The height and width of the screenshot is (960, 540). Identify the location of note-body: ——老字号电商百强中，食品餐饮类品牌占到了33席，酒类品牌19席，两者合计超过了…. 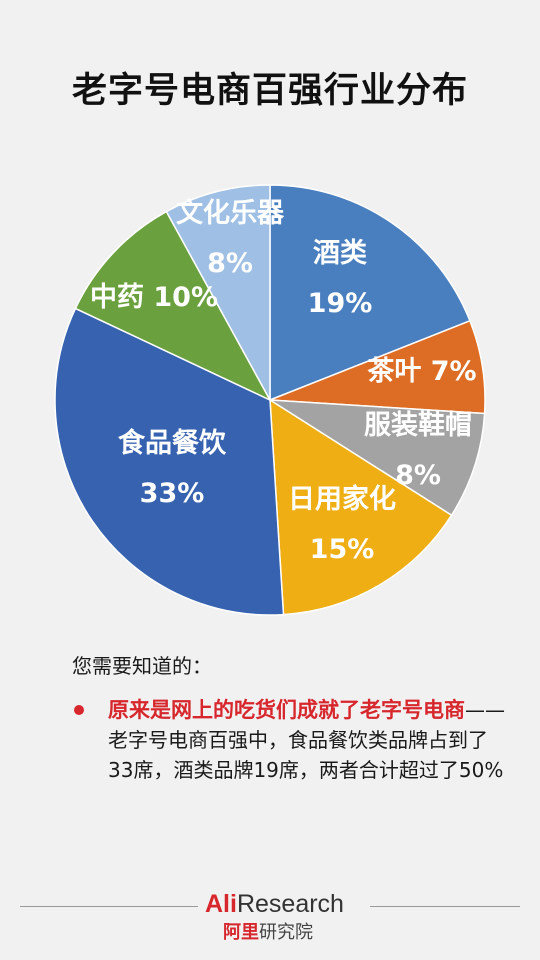
(306, 740).